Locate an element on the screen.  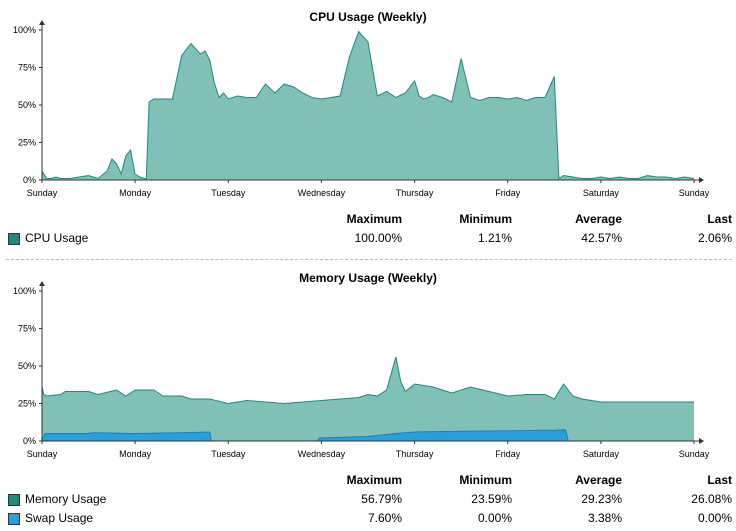
series-area-memory-usage is located at coordinates (368, 399).